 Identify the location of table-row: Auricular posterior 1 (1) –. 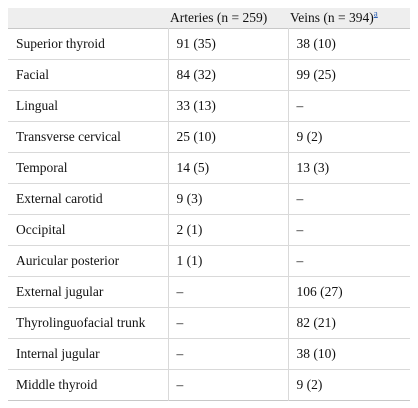
(209, 260).